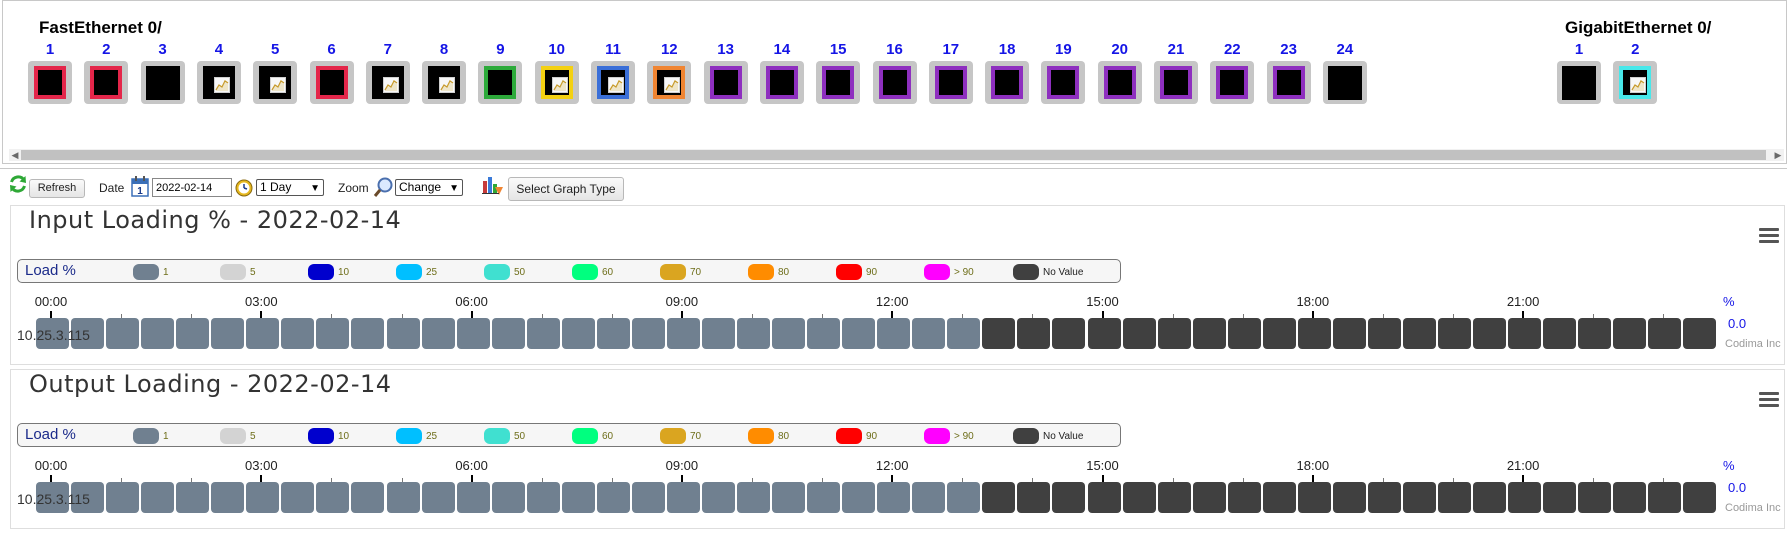  What do you see at coordinates (244, 187) in the screenshot?
I see `period-clock-icon` at bounding box center [244, 187].